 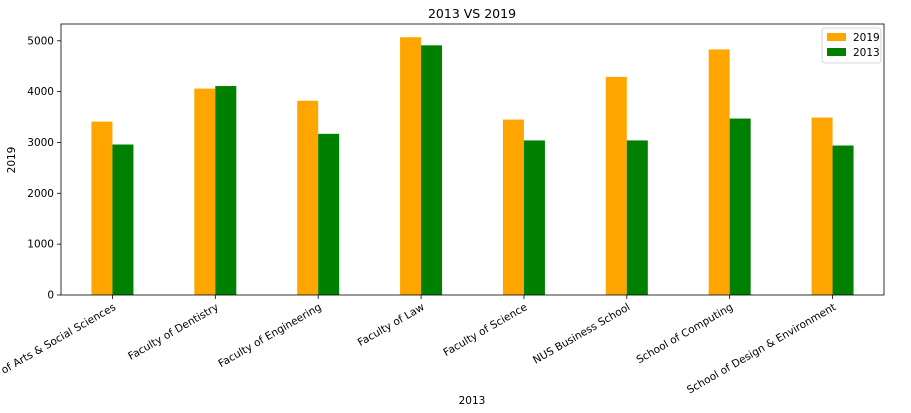 I want to click on x-tick-label: School of Computing, so click(x=685, y=333).